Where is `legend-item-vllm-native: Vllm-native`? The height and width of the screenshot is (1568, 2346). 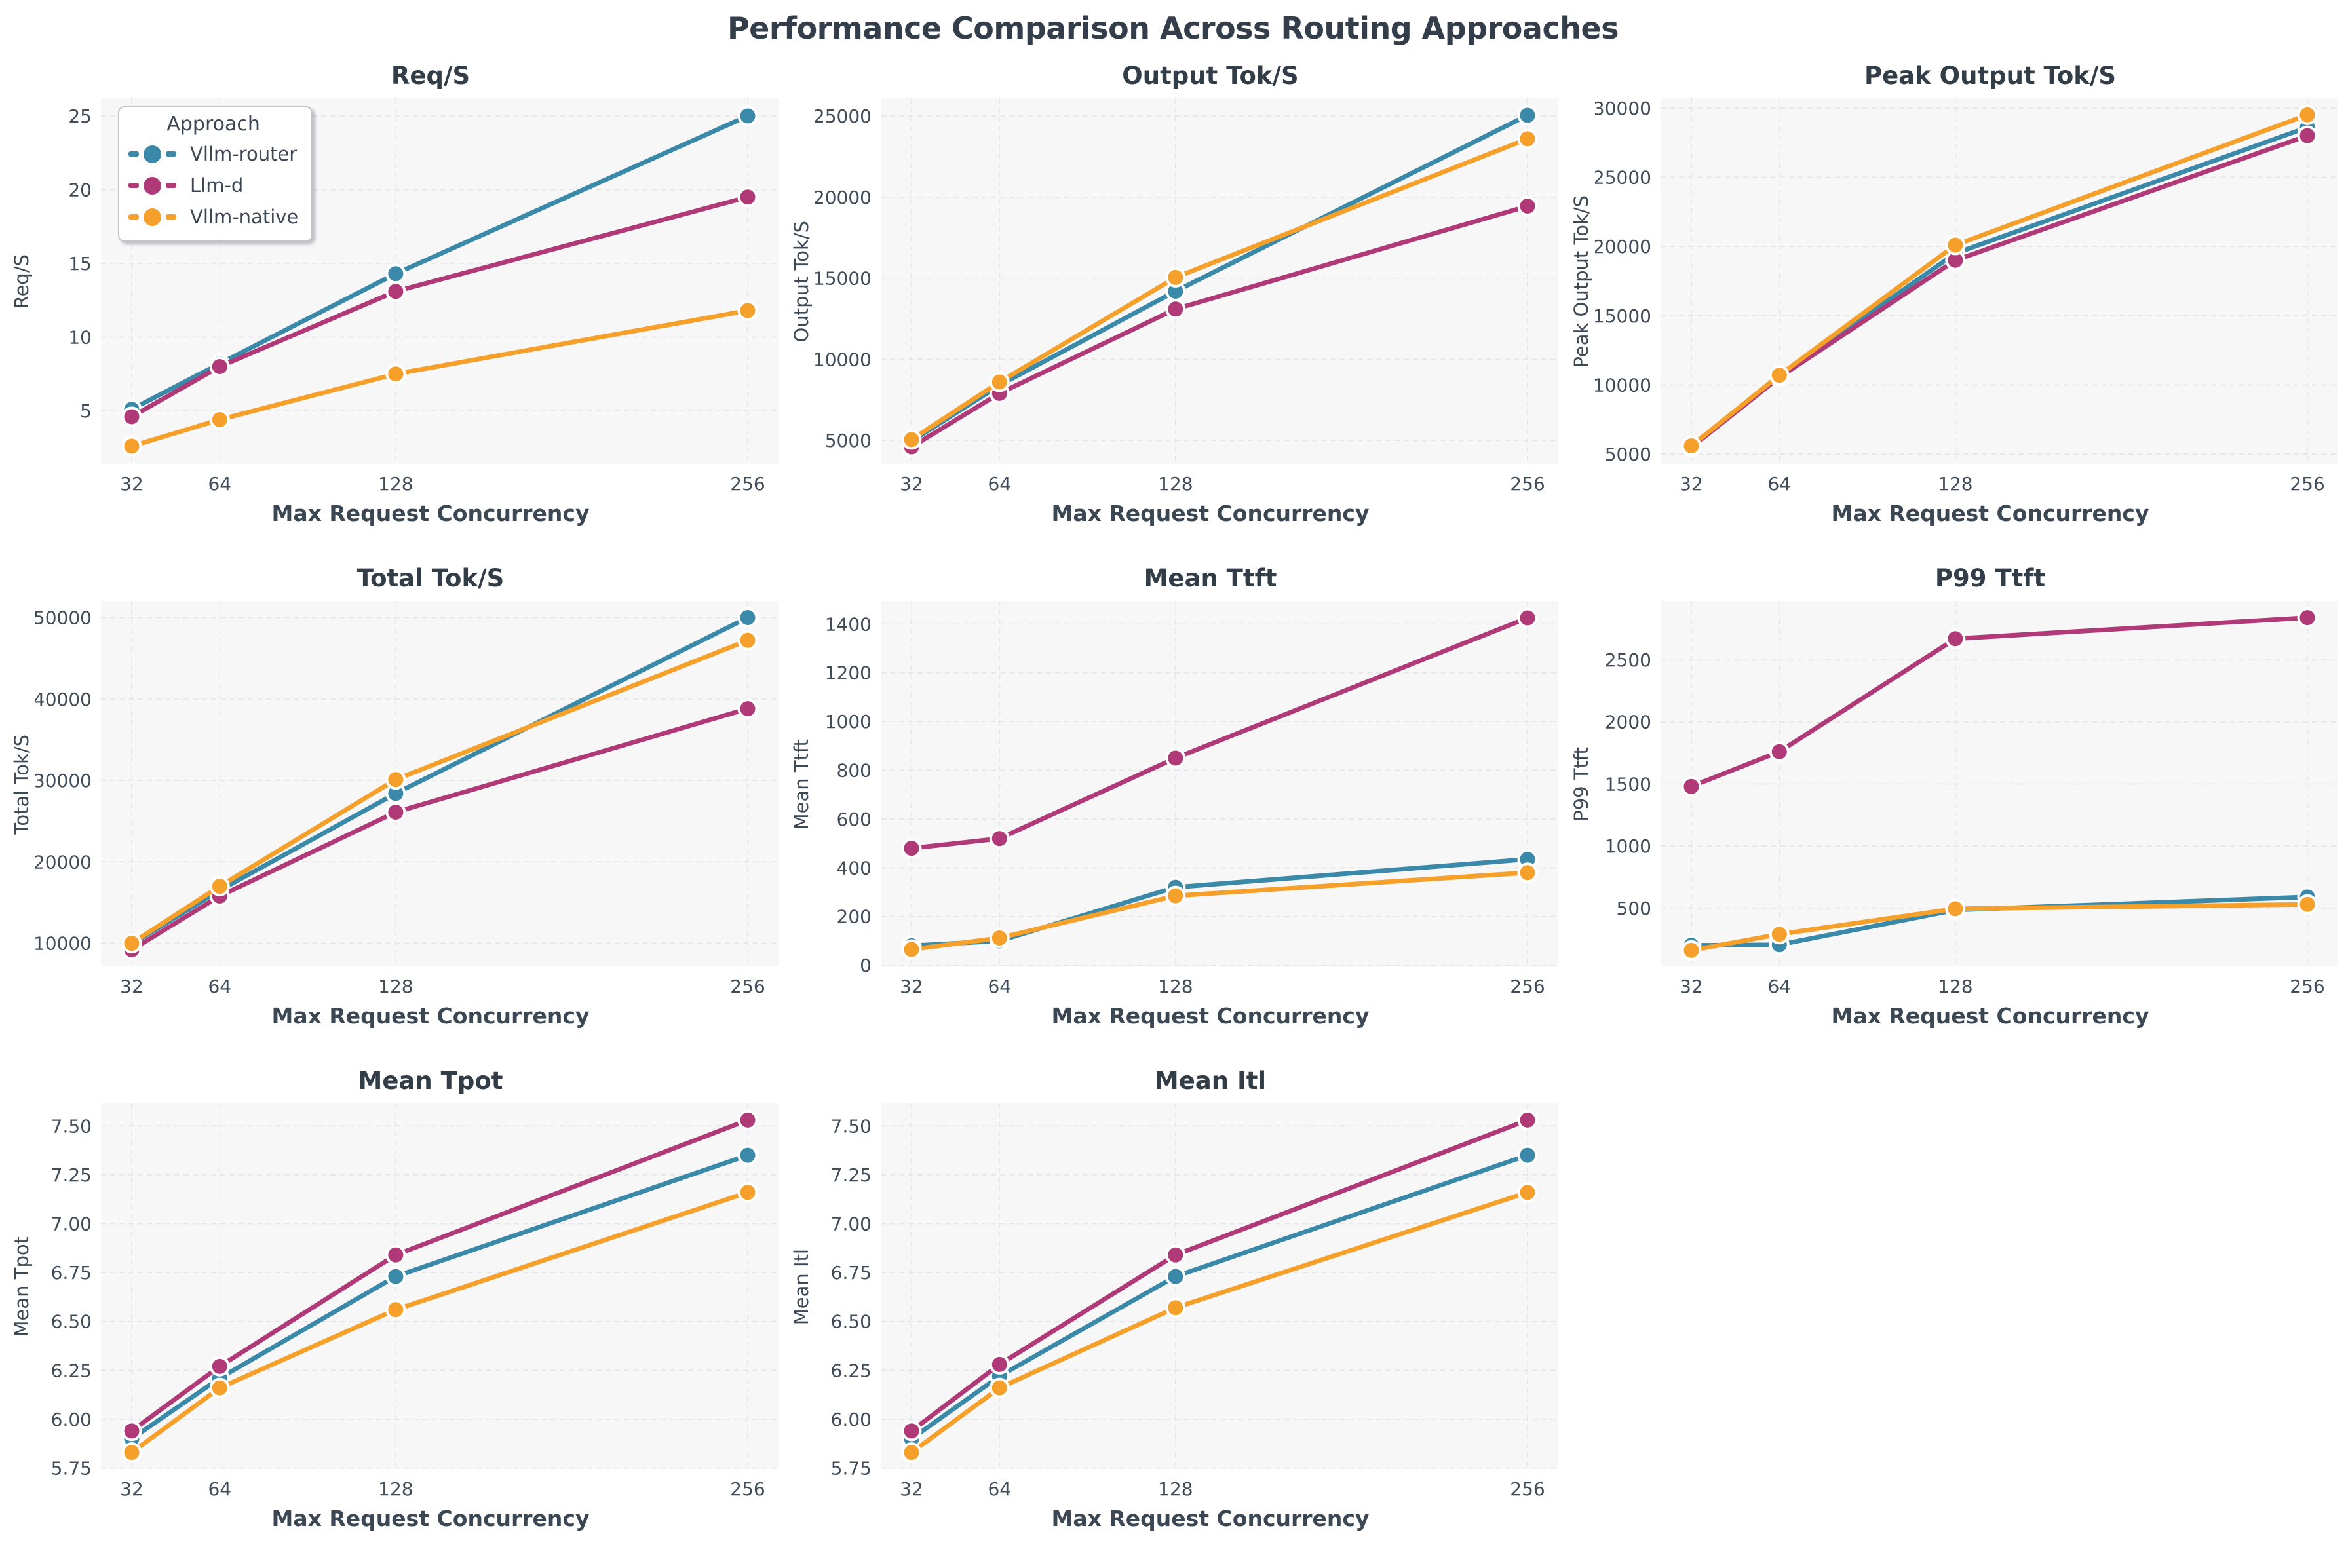 legend-item-vllm-native: Vllm-native is located at coordinates (213, 217).